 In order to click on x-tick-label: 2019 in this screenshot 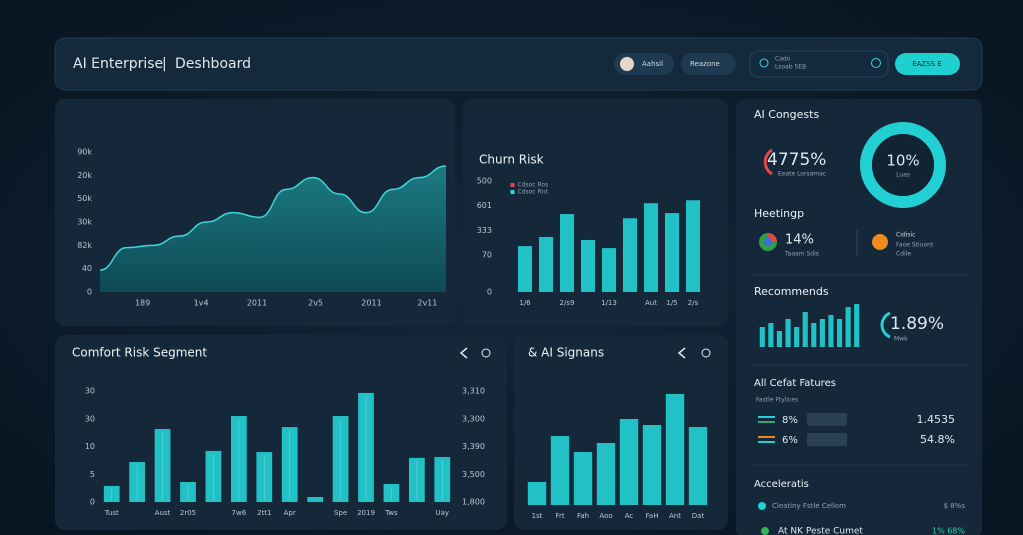, I will do `click(366, 513)`.